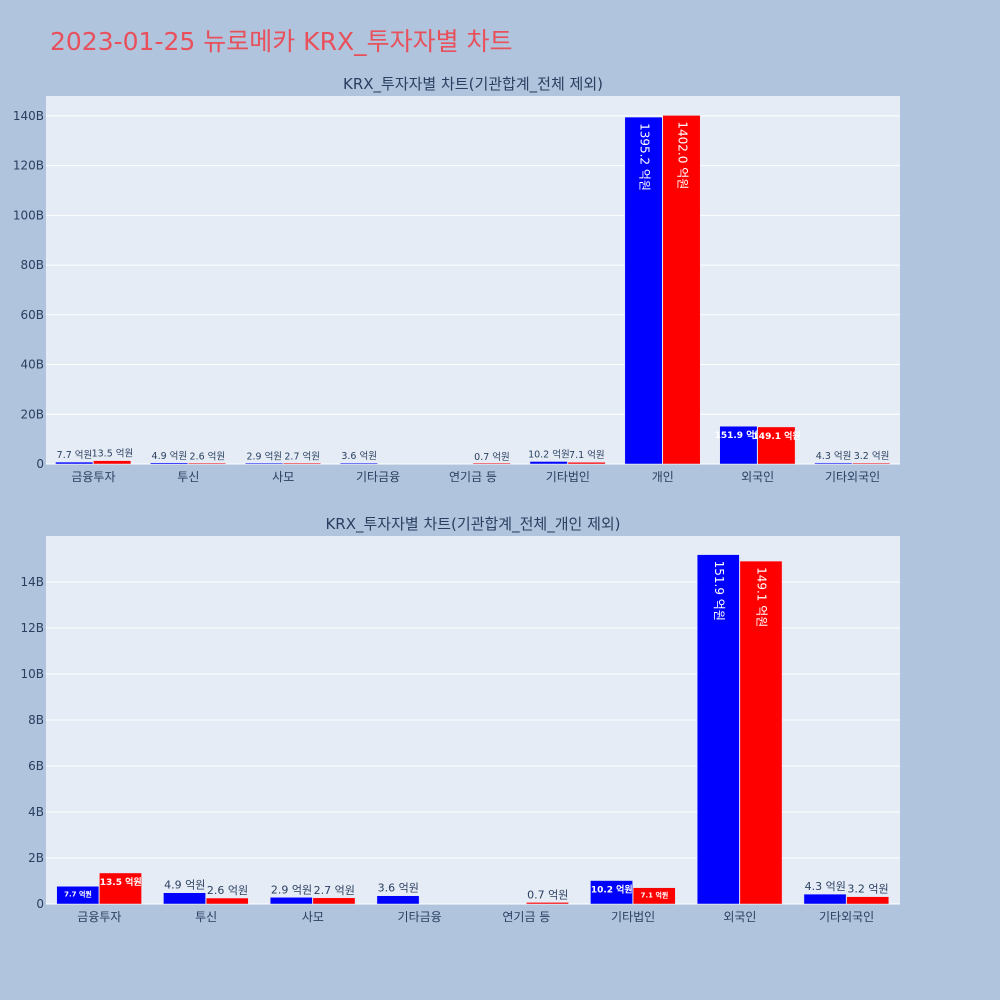 The height and width of the screenshot is (1000, 1000). What do you see at coordinates (36, 766) in the screenshot?
I see `y-tick-label: 6B` at bounding box center [36, 766].